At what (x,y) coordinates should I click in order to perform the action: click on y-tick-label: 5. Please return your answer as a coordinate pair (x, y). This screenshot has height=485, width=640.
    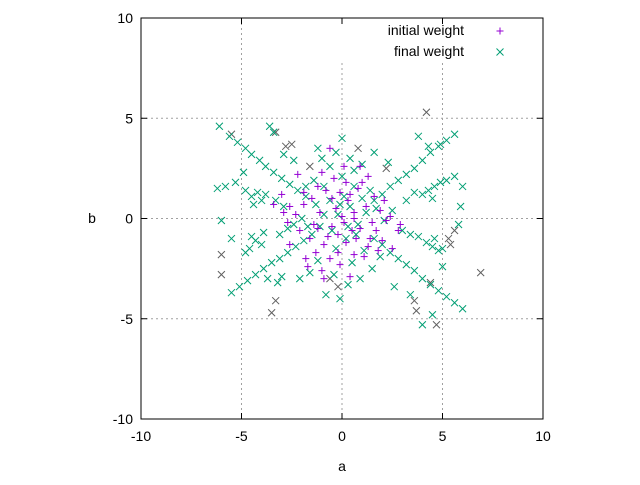
    Looking at the image, I should click on (129, 118).